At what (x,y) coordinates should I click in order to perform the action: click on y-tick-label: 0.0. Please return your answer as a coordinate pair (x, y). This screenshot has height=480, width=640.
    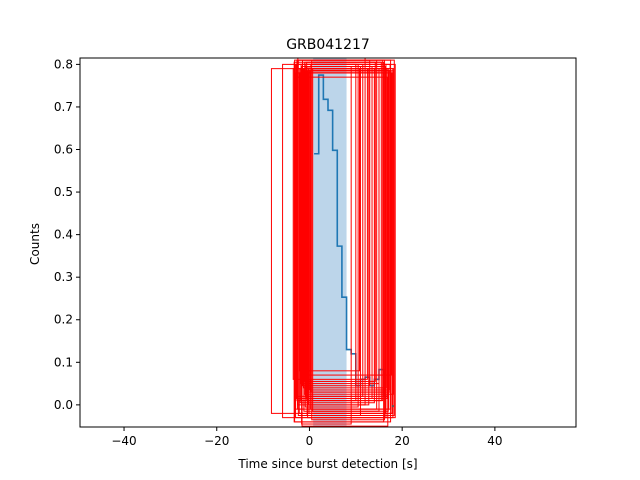
    Looking at the image, I should click on (63, 405).